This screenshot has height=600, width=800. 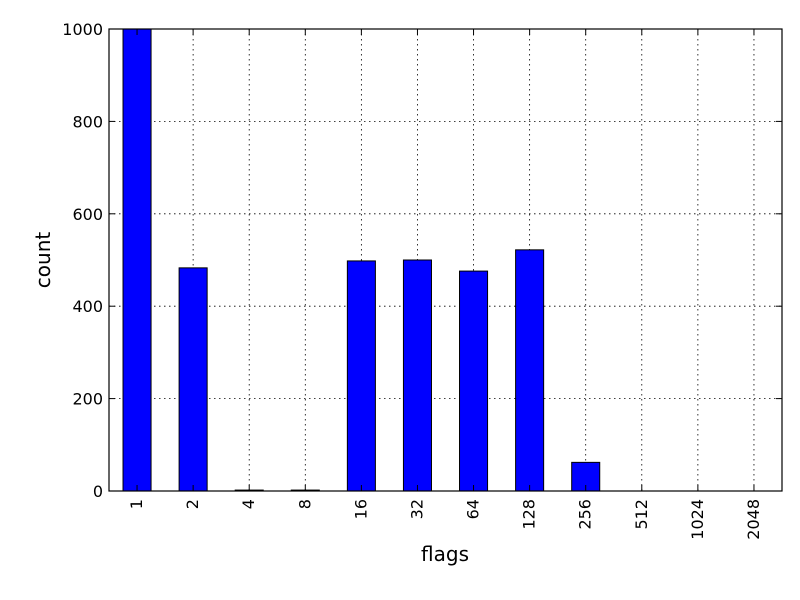 I want to click on x-tick-label: 8, so click(x=304, y=504).